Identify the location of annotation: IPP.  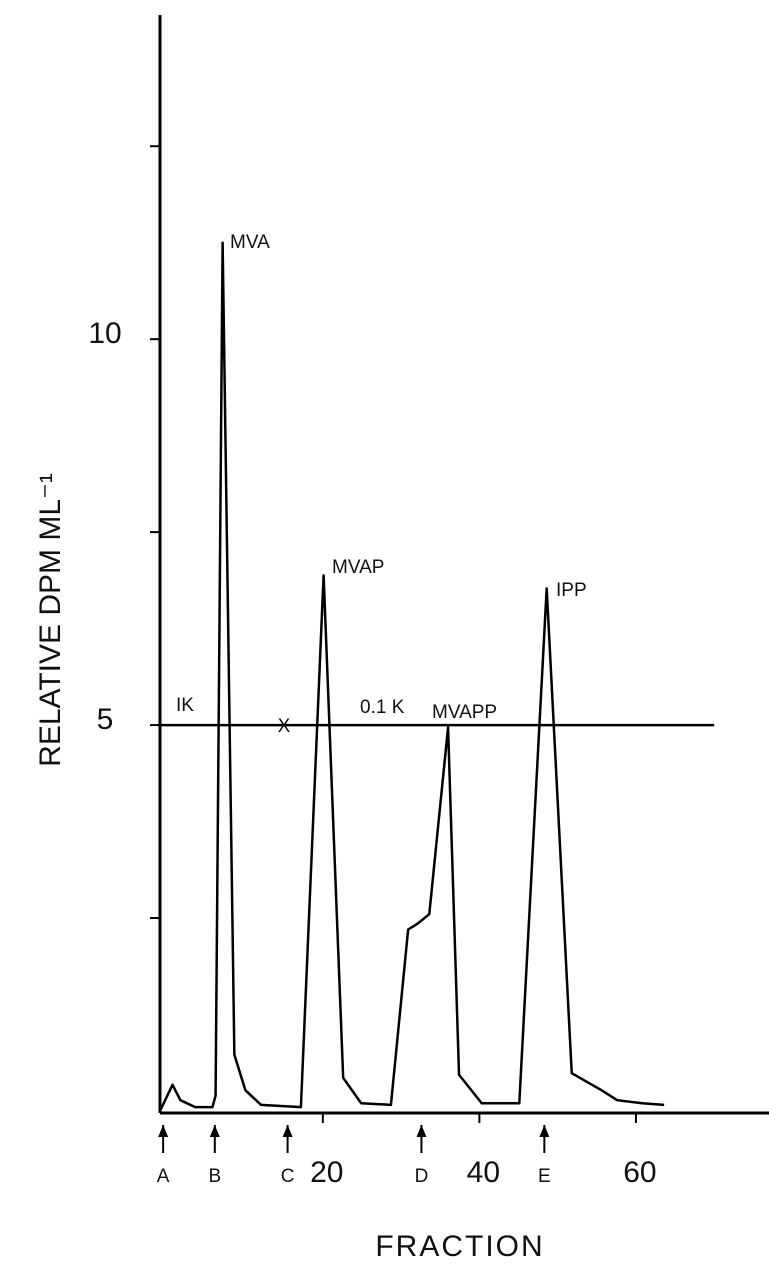
(571, 590).